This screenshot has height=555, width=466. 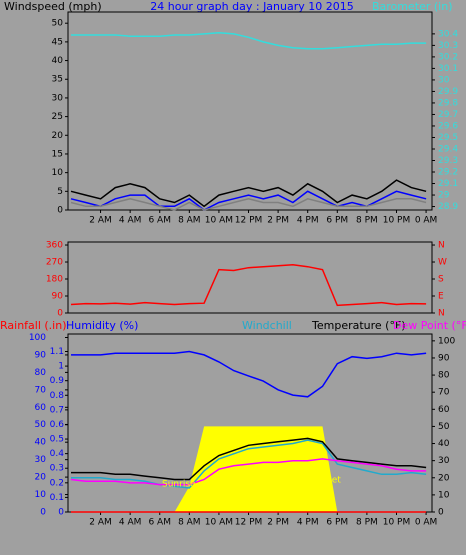 I want to click on series-name: Windchill, so click(x=267, y=325).